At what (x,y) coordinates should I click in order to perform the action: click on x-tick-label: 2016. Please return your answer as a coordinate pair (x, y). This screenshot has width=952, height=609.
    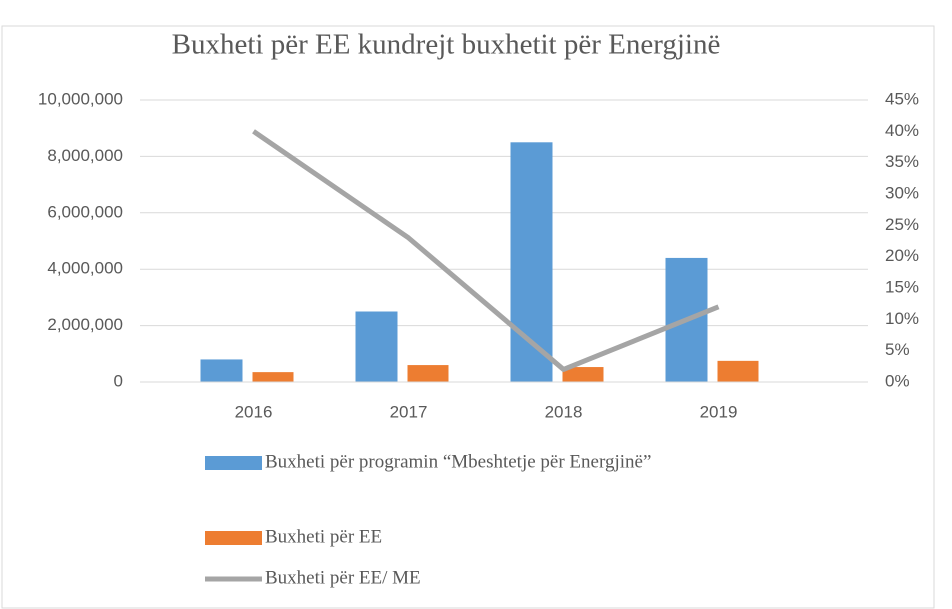
    Looking at the image, I should click on (254, 411).